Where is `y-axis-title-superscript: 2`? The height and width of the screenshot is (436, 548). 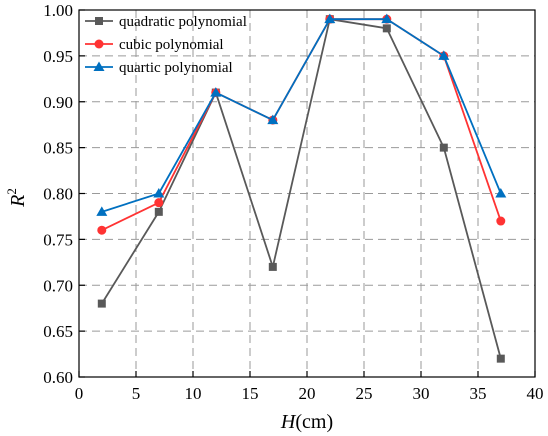
y-axis-title-superscript: 2 is located at coordinates (11, 191).